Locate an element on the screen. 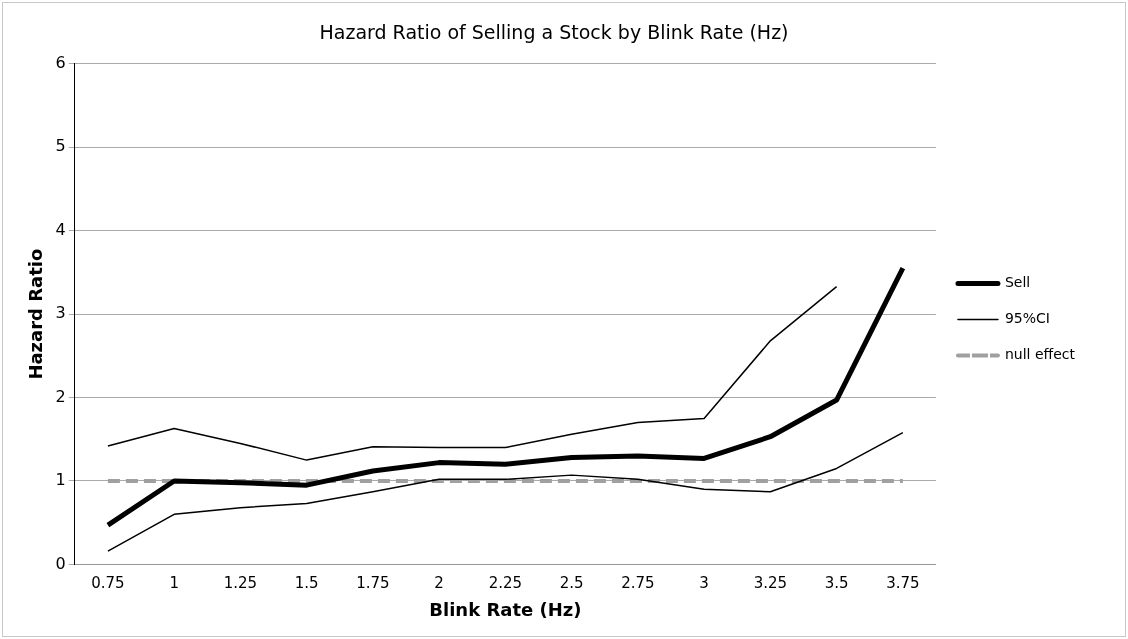  x-tick-label: 1 is located at coordinates (174, 583).